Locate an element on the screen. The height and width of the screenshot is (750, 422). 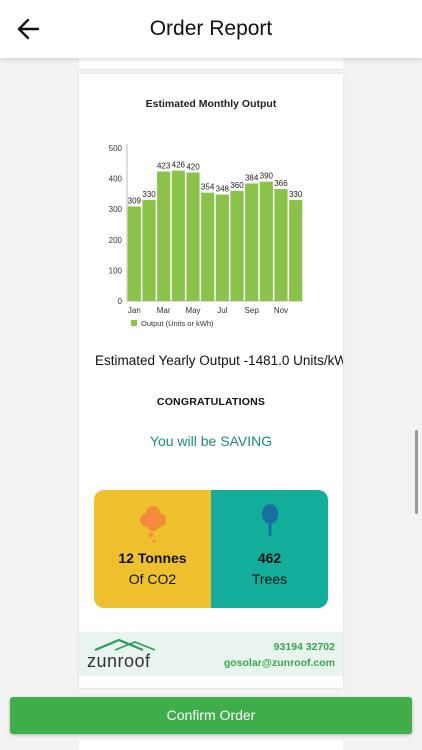
x-tick-label: Mar is located at coordinates (164, 310).